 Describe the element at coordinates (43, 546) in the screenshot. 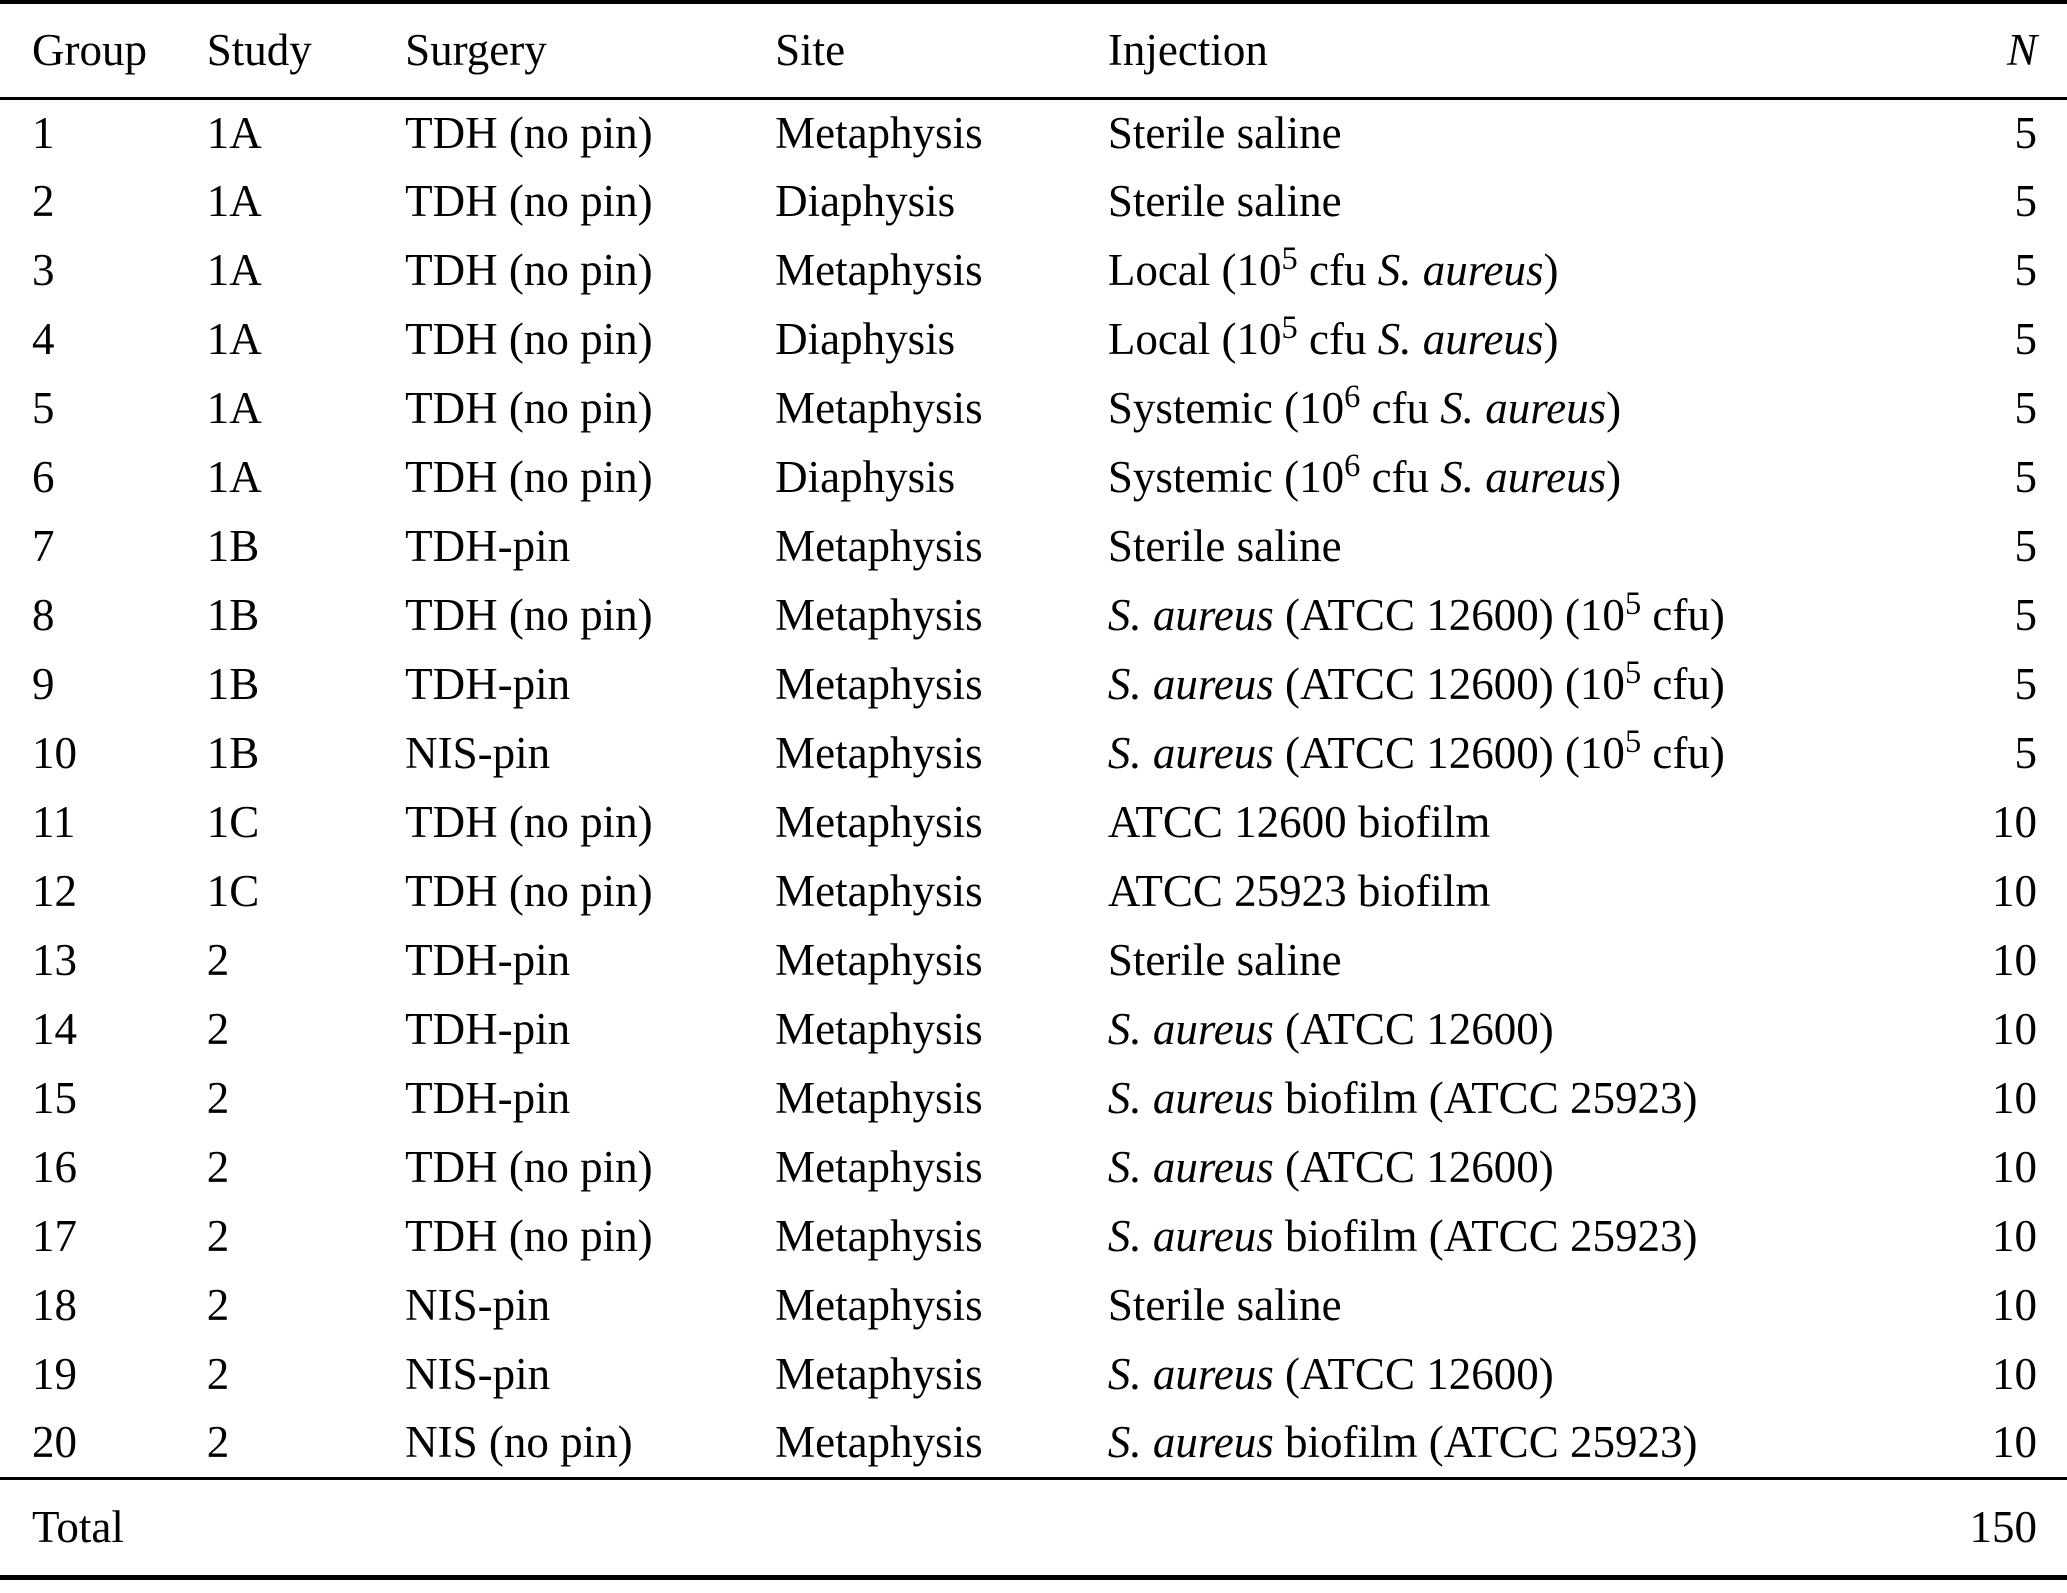

I see `cell-group: 7` at that location.